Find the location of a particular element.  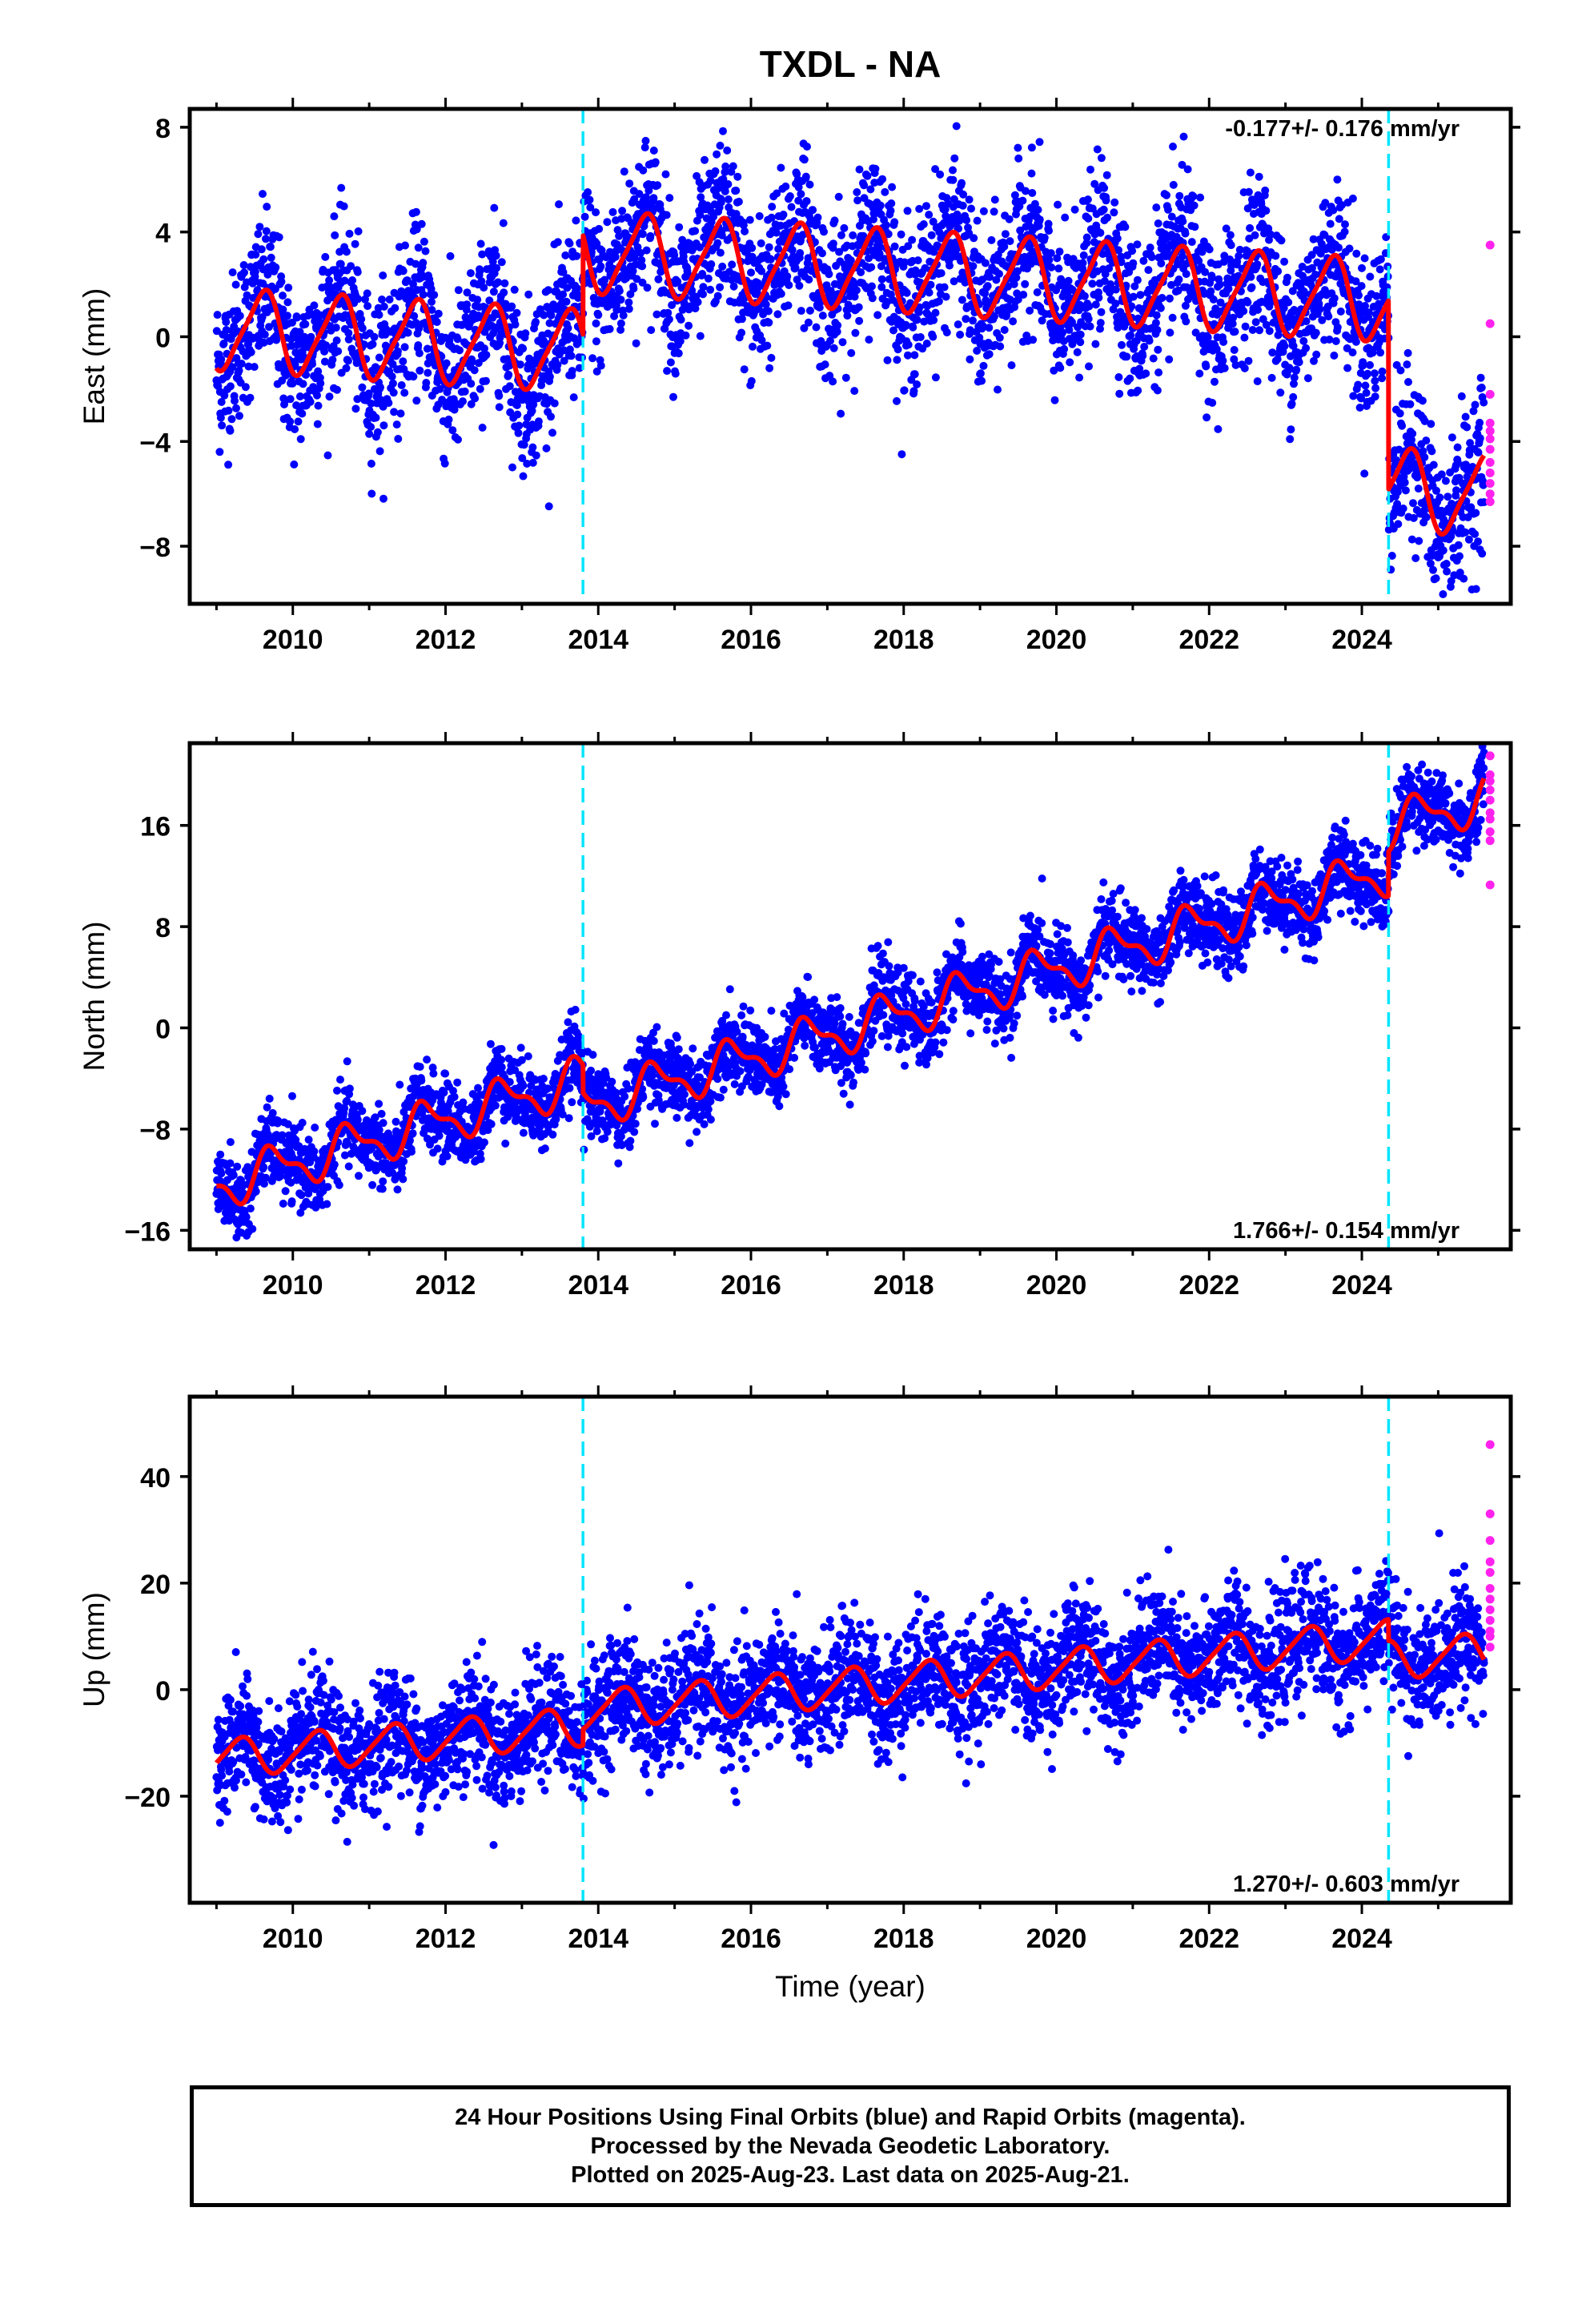

east-x-tick-label: 2020 is located at coordinates (1056, 640).